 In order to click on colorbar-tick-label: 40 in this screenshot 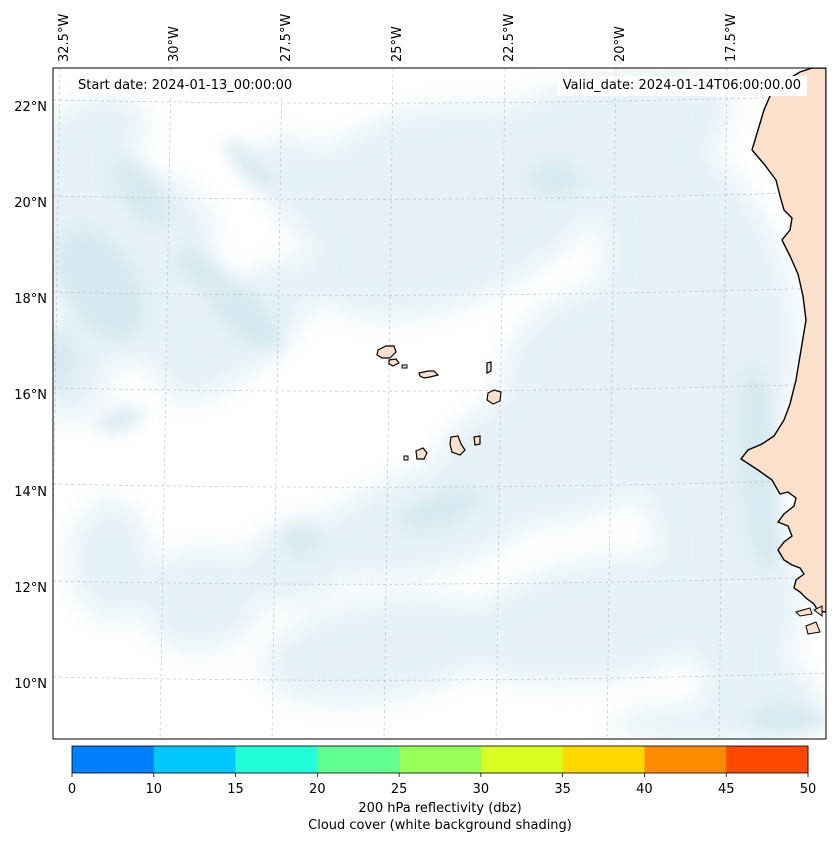, I will do `click(644, 789)`.